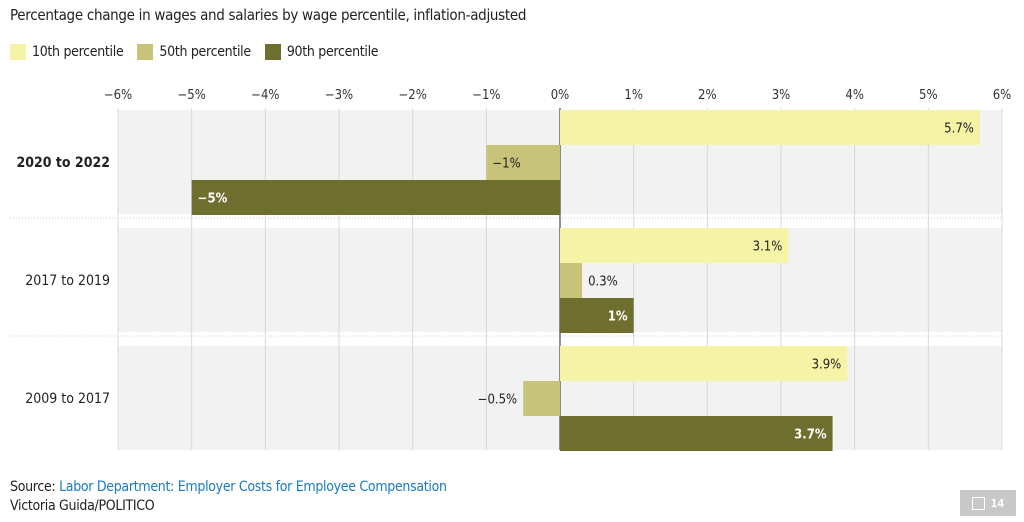 The width and height of the screenshot is (1024, 522). Describe the element at coordinates (928, 95) in the screenshot. I see `x-tick-label: 5%` at that location.